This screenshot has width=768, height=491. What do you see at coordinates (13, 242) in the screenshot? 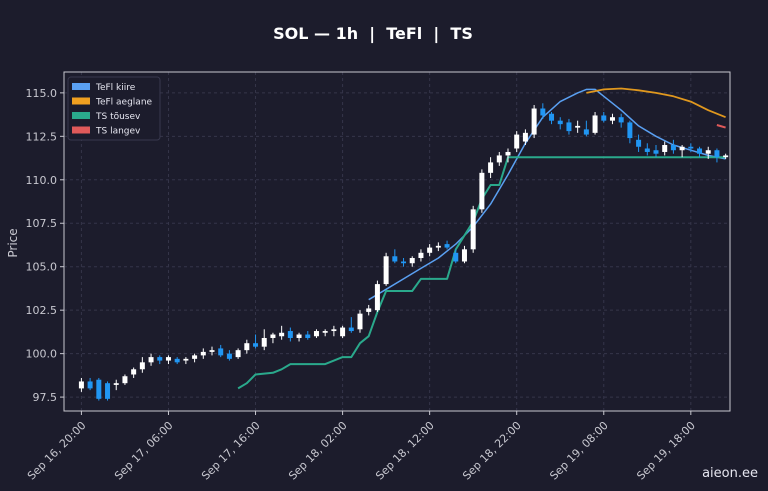
I see `y-axis-label: Price` at bounding box center [13, 242].